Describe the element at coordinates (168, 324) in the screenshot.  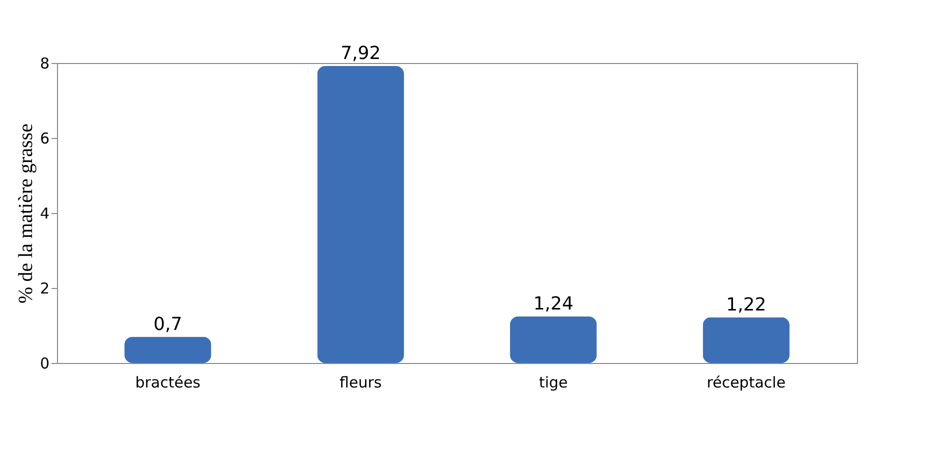
I see `data-label: 0,7` at that location.